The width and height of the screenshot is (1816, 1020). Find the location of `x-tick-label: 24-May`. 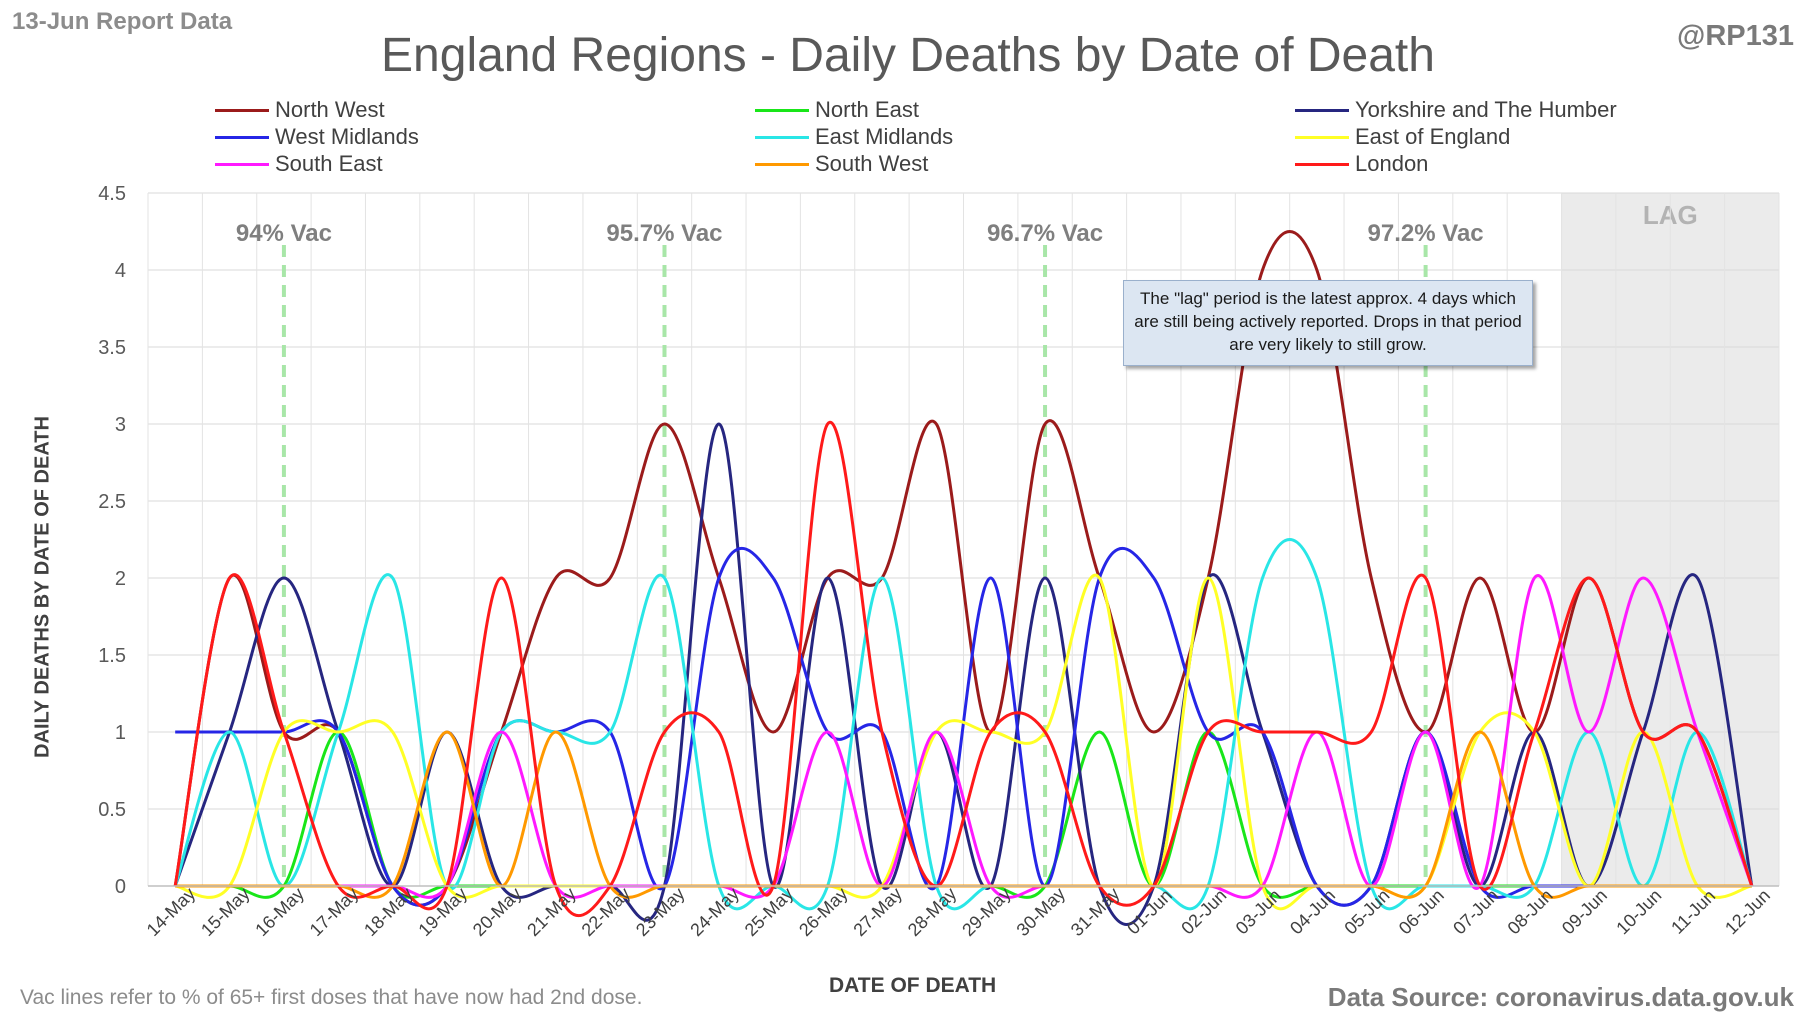

x-tick-label: 24-May is located at coordinates (714, 911).